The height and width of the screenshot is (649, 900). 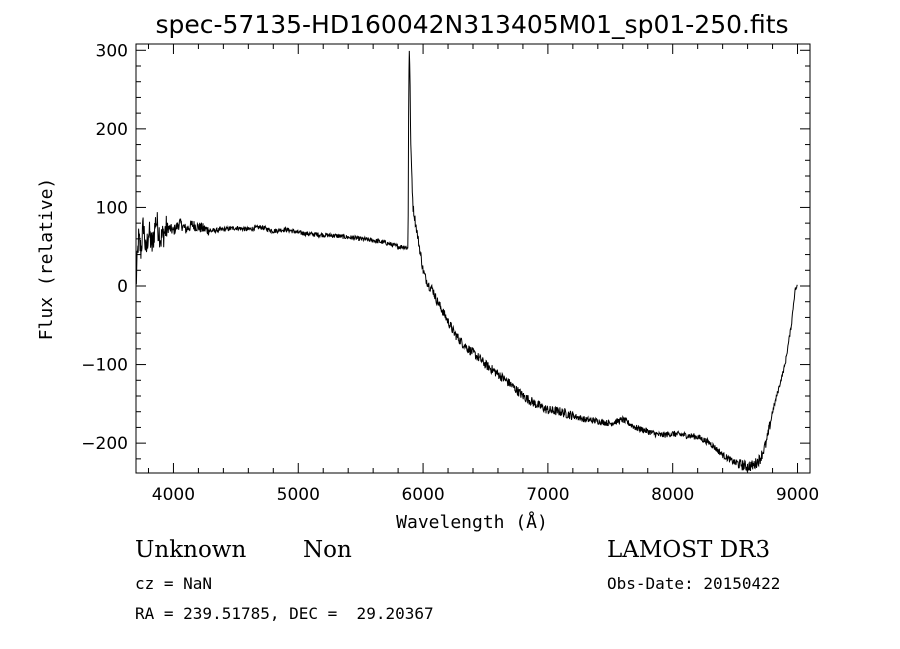 What do you see at coordinates (422, 495) in the screenshot?
I see `x-tick-label: 6000` at bounding box center [422, 495].